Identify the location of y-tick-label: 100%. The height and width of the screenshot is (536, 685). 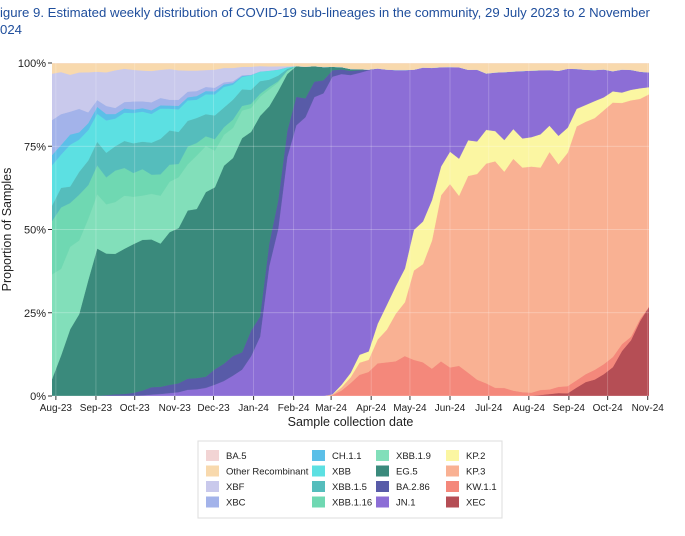
(32, 64).